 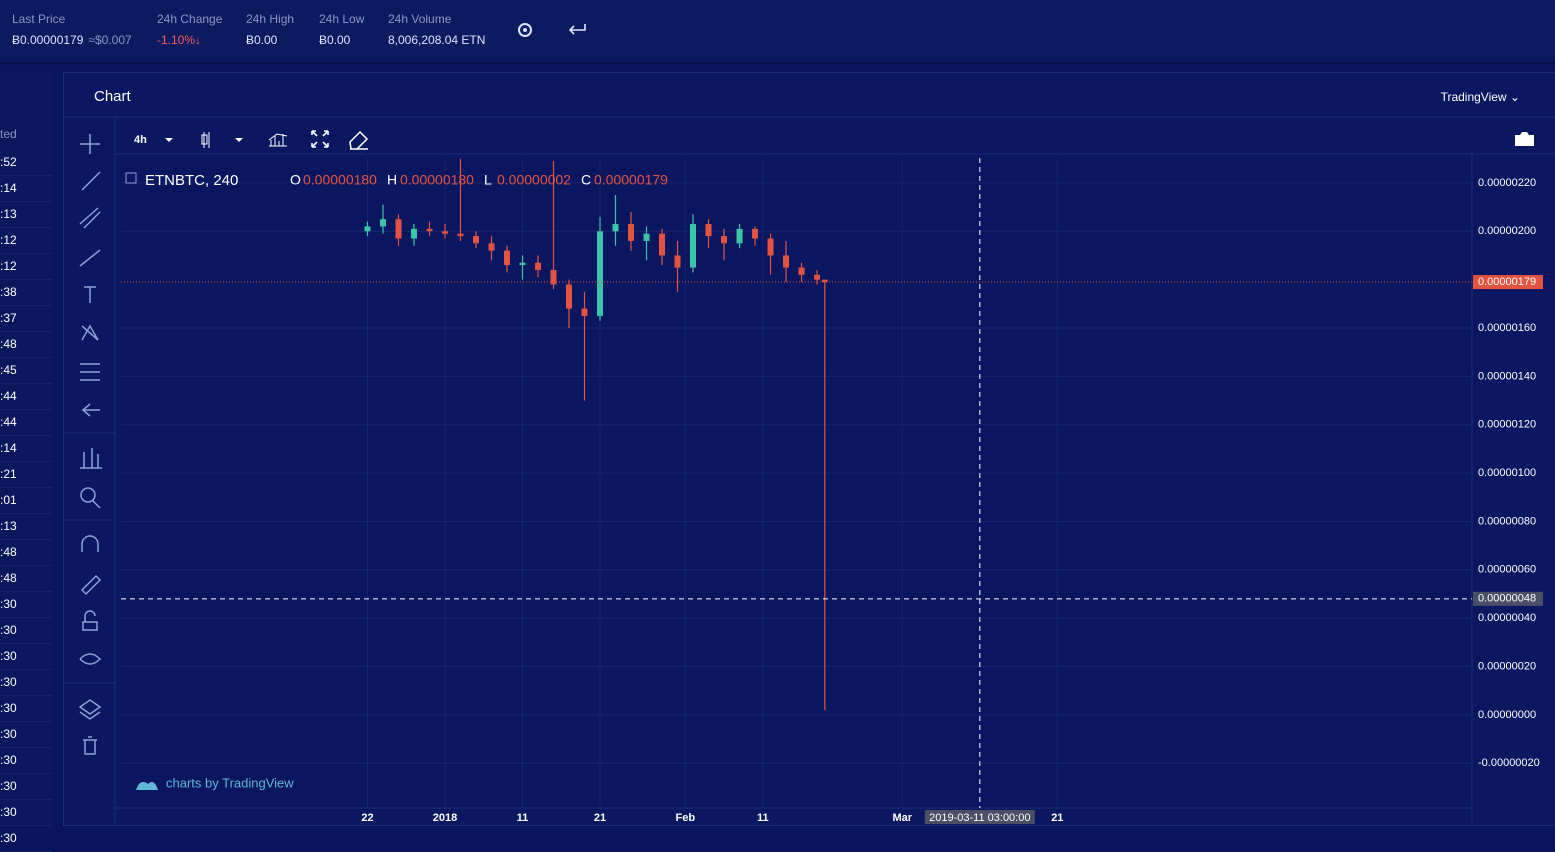 I want to click on crosshair-time-label: 2019-03-11 03:00:00, so click(x=979, y=818).